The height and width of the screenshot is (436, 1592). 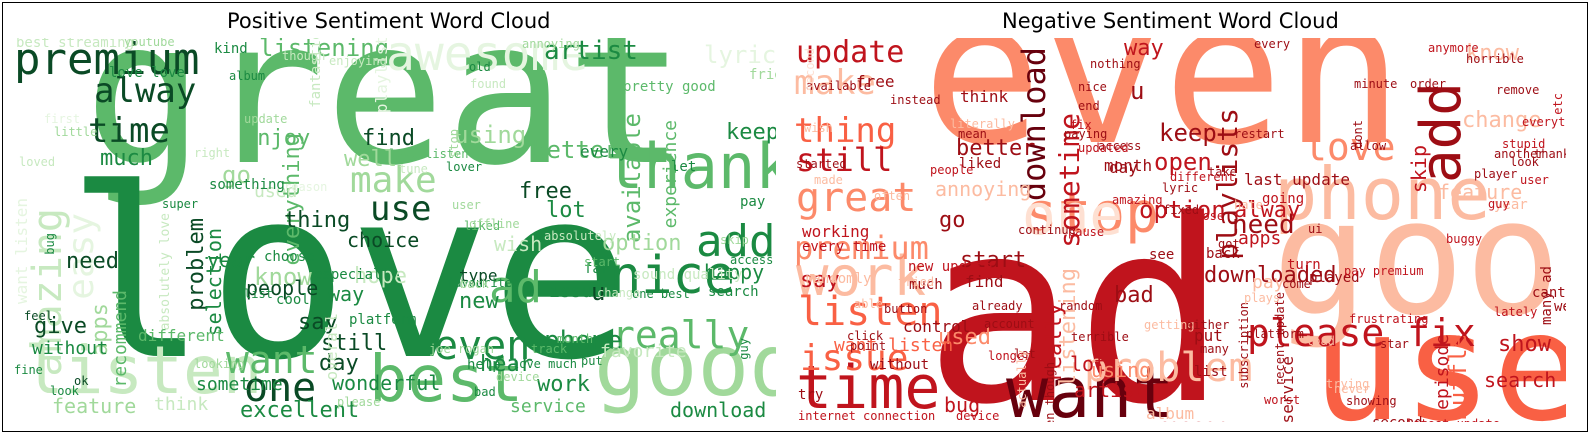 I want to click on word-super: super, so click(x=180, y=204).